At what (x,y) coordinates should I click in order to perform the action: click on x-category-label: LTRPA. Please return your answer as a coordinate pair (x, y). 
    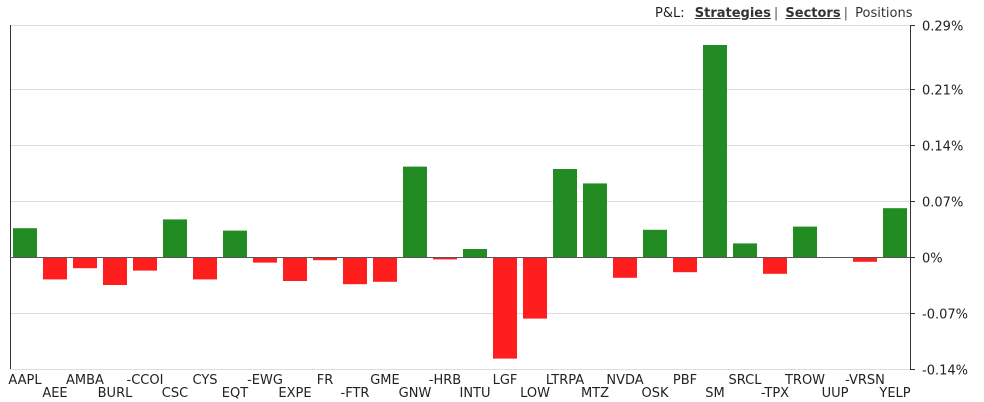
    Looking at the image, I should click on (565, 380).